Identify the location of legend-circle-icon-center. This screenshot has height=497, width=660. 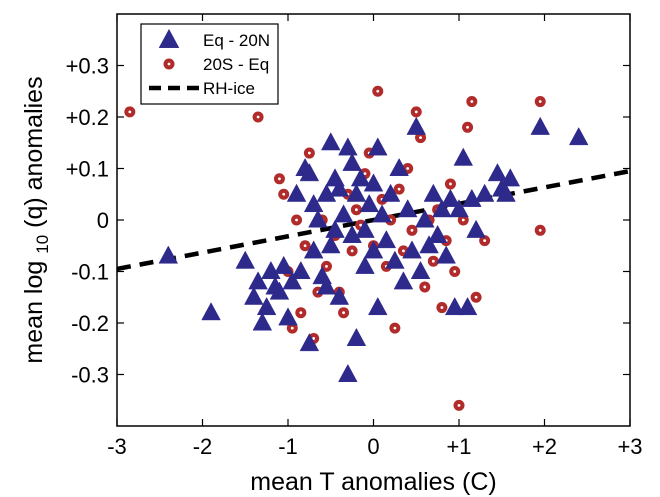
(169, 64).